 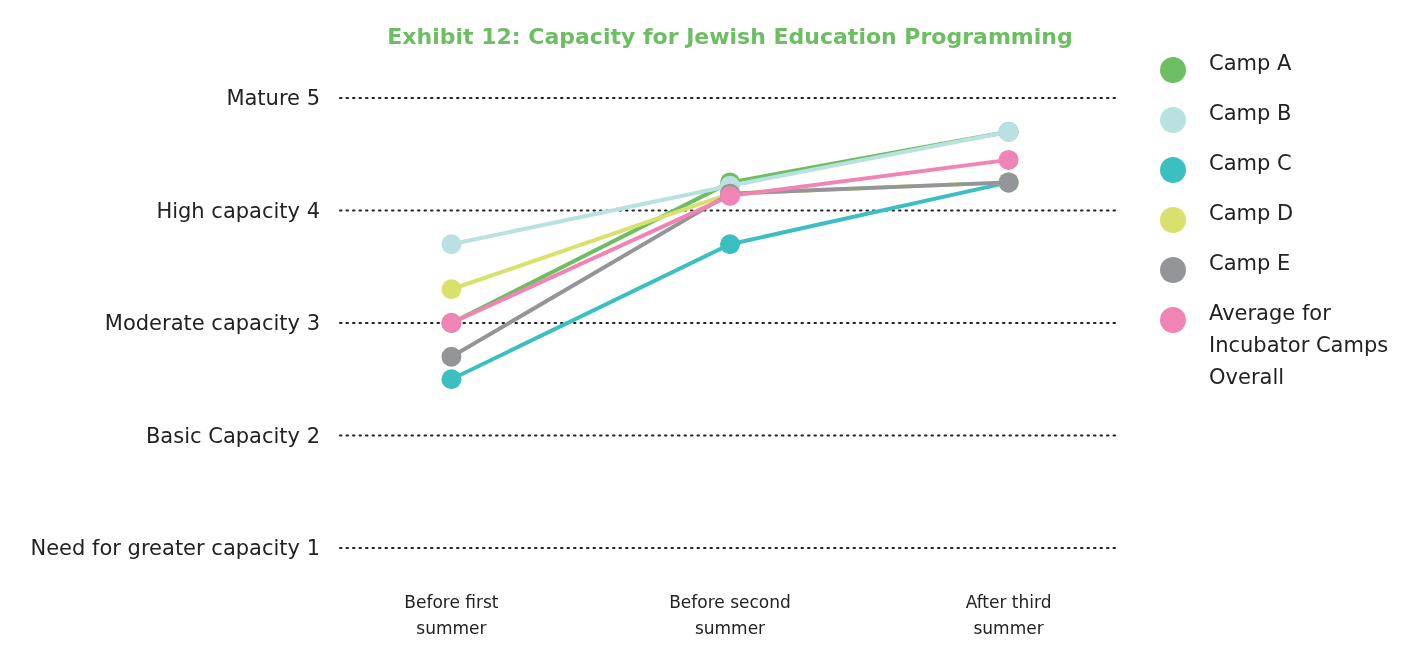 I want to click on legend-label: Camp D, so click(x=1251, y=213).